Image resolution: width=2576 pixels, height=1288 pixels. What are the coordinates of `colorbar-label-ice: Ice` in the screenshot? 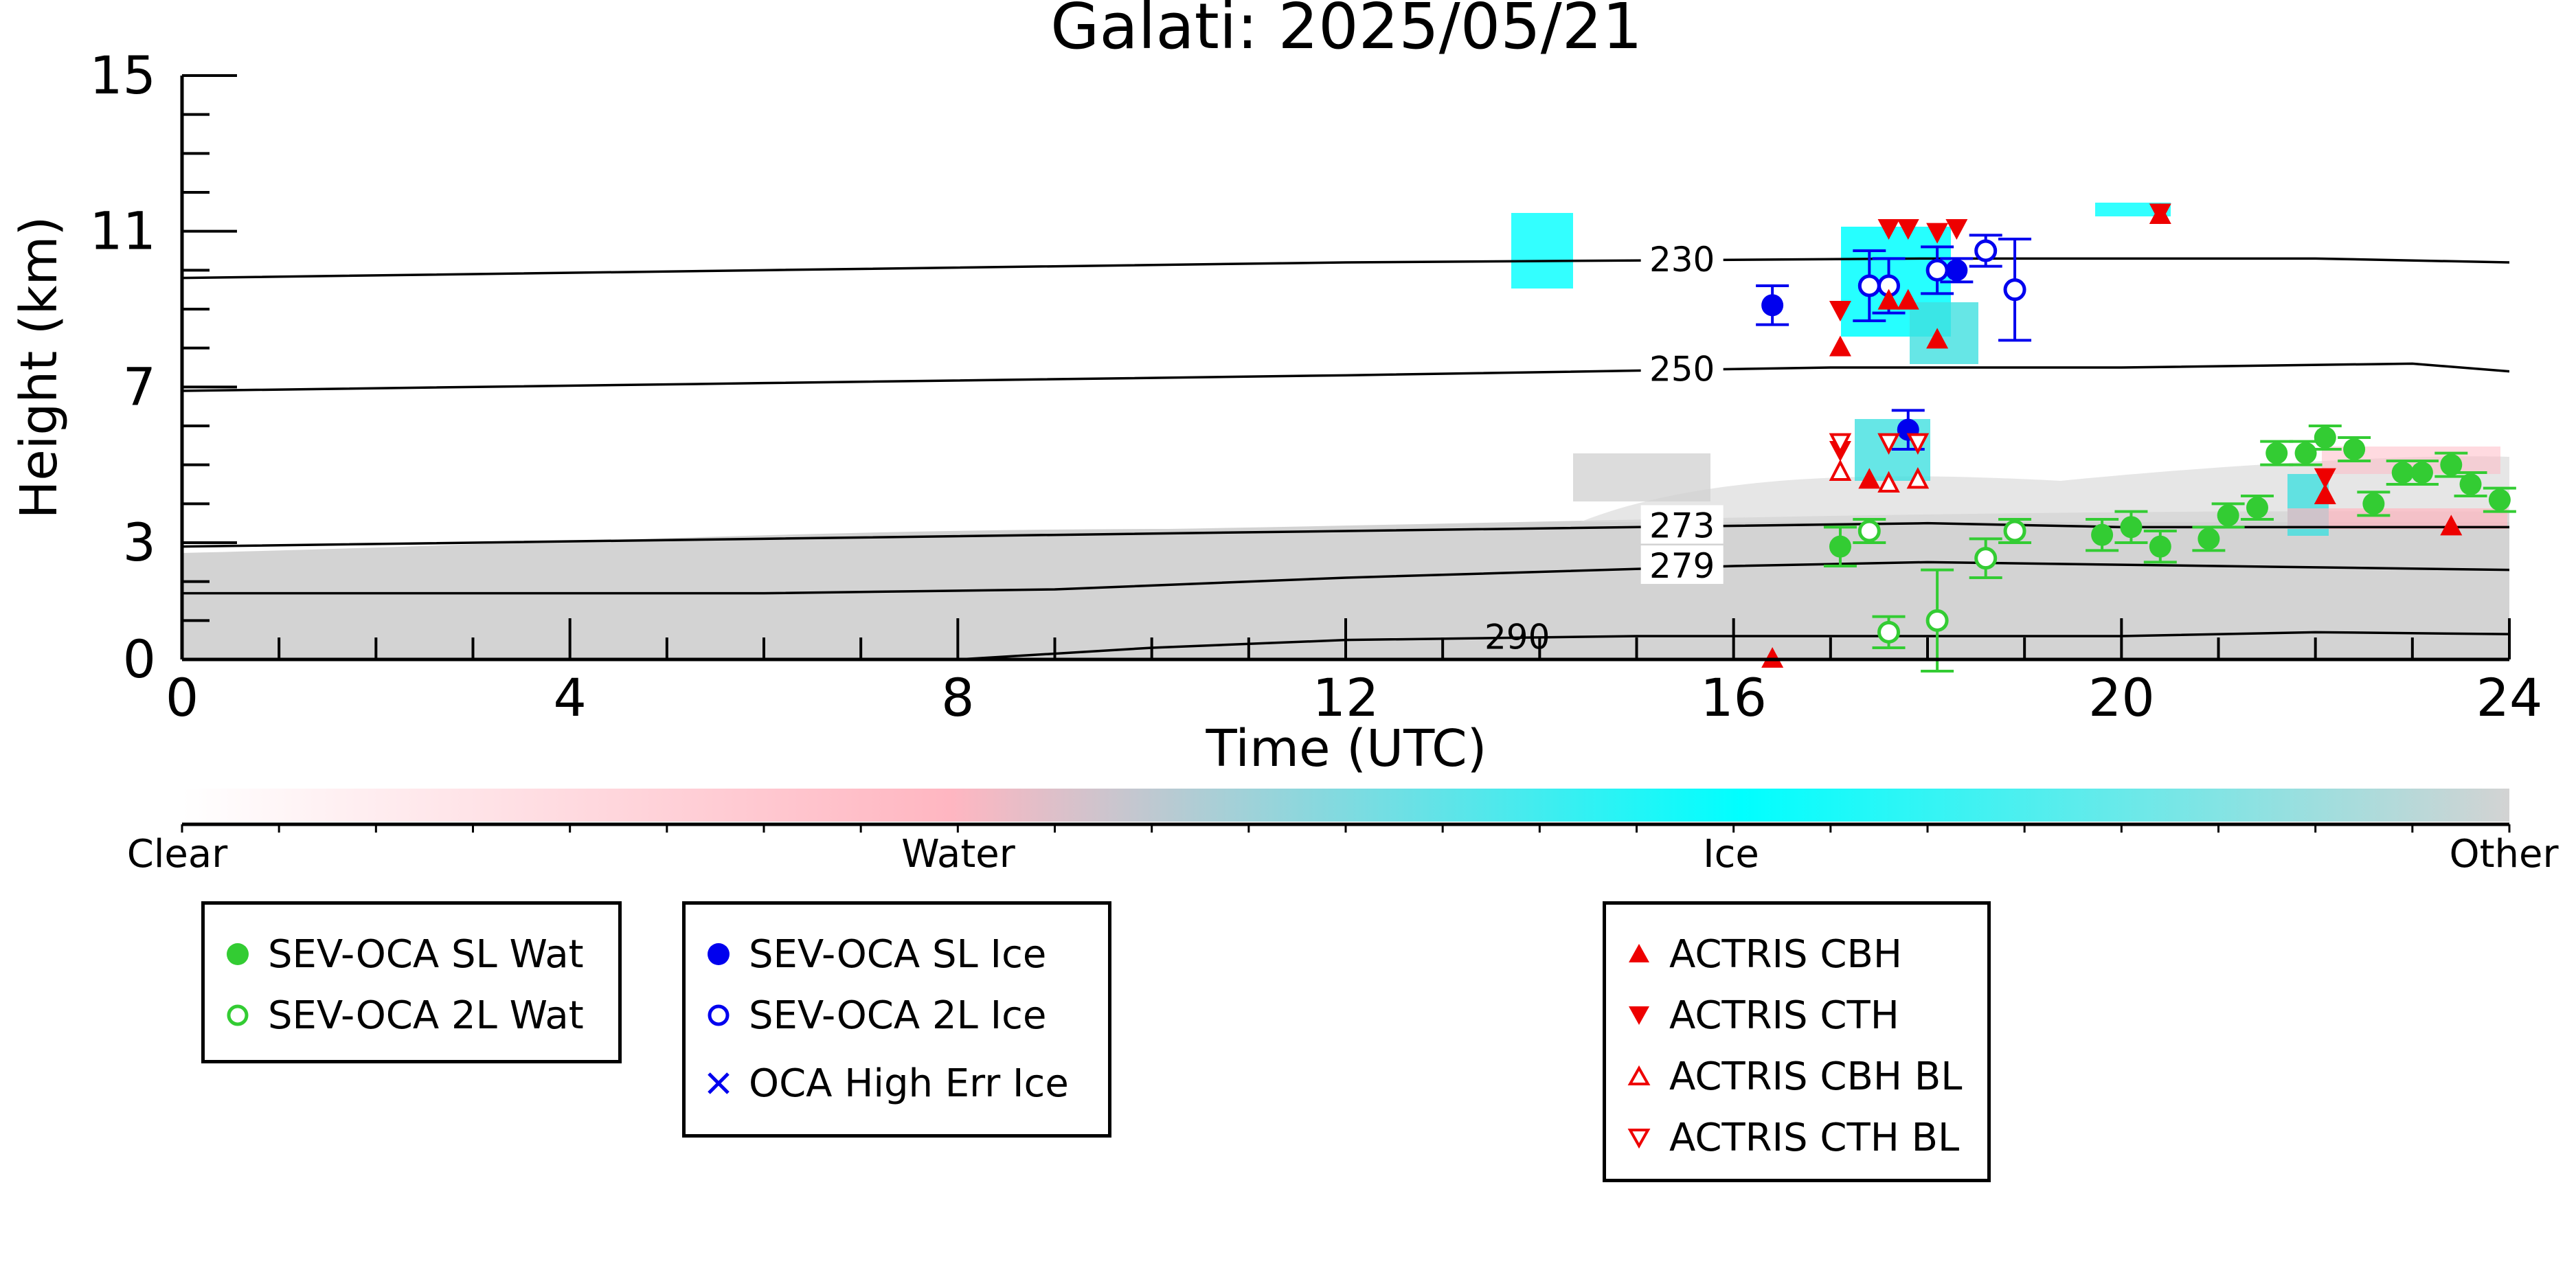 It's located at (1731, 854).